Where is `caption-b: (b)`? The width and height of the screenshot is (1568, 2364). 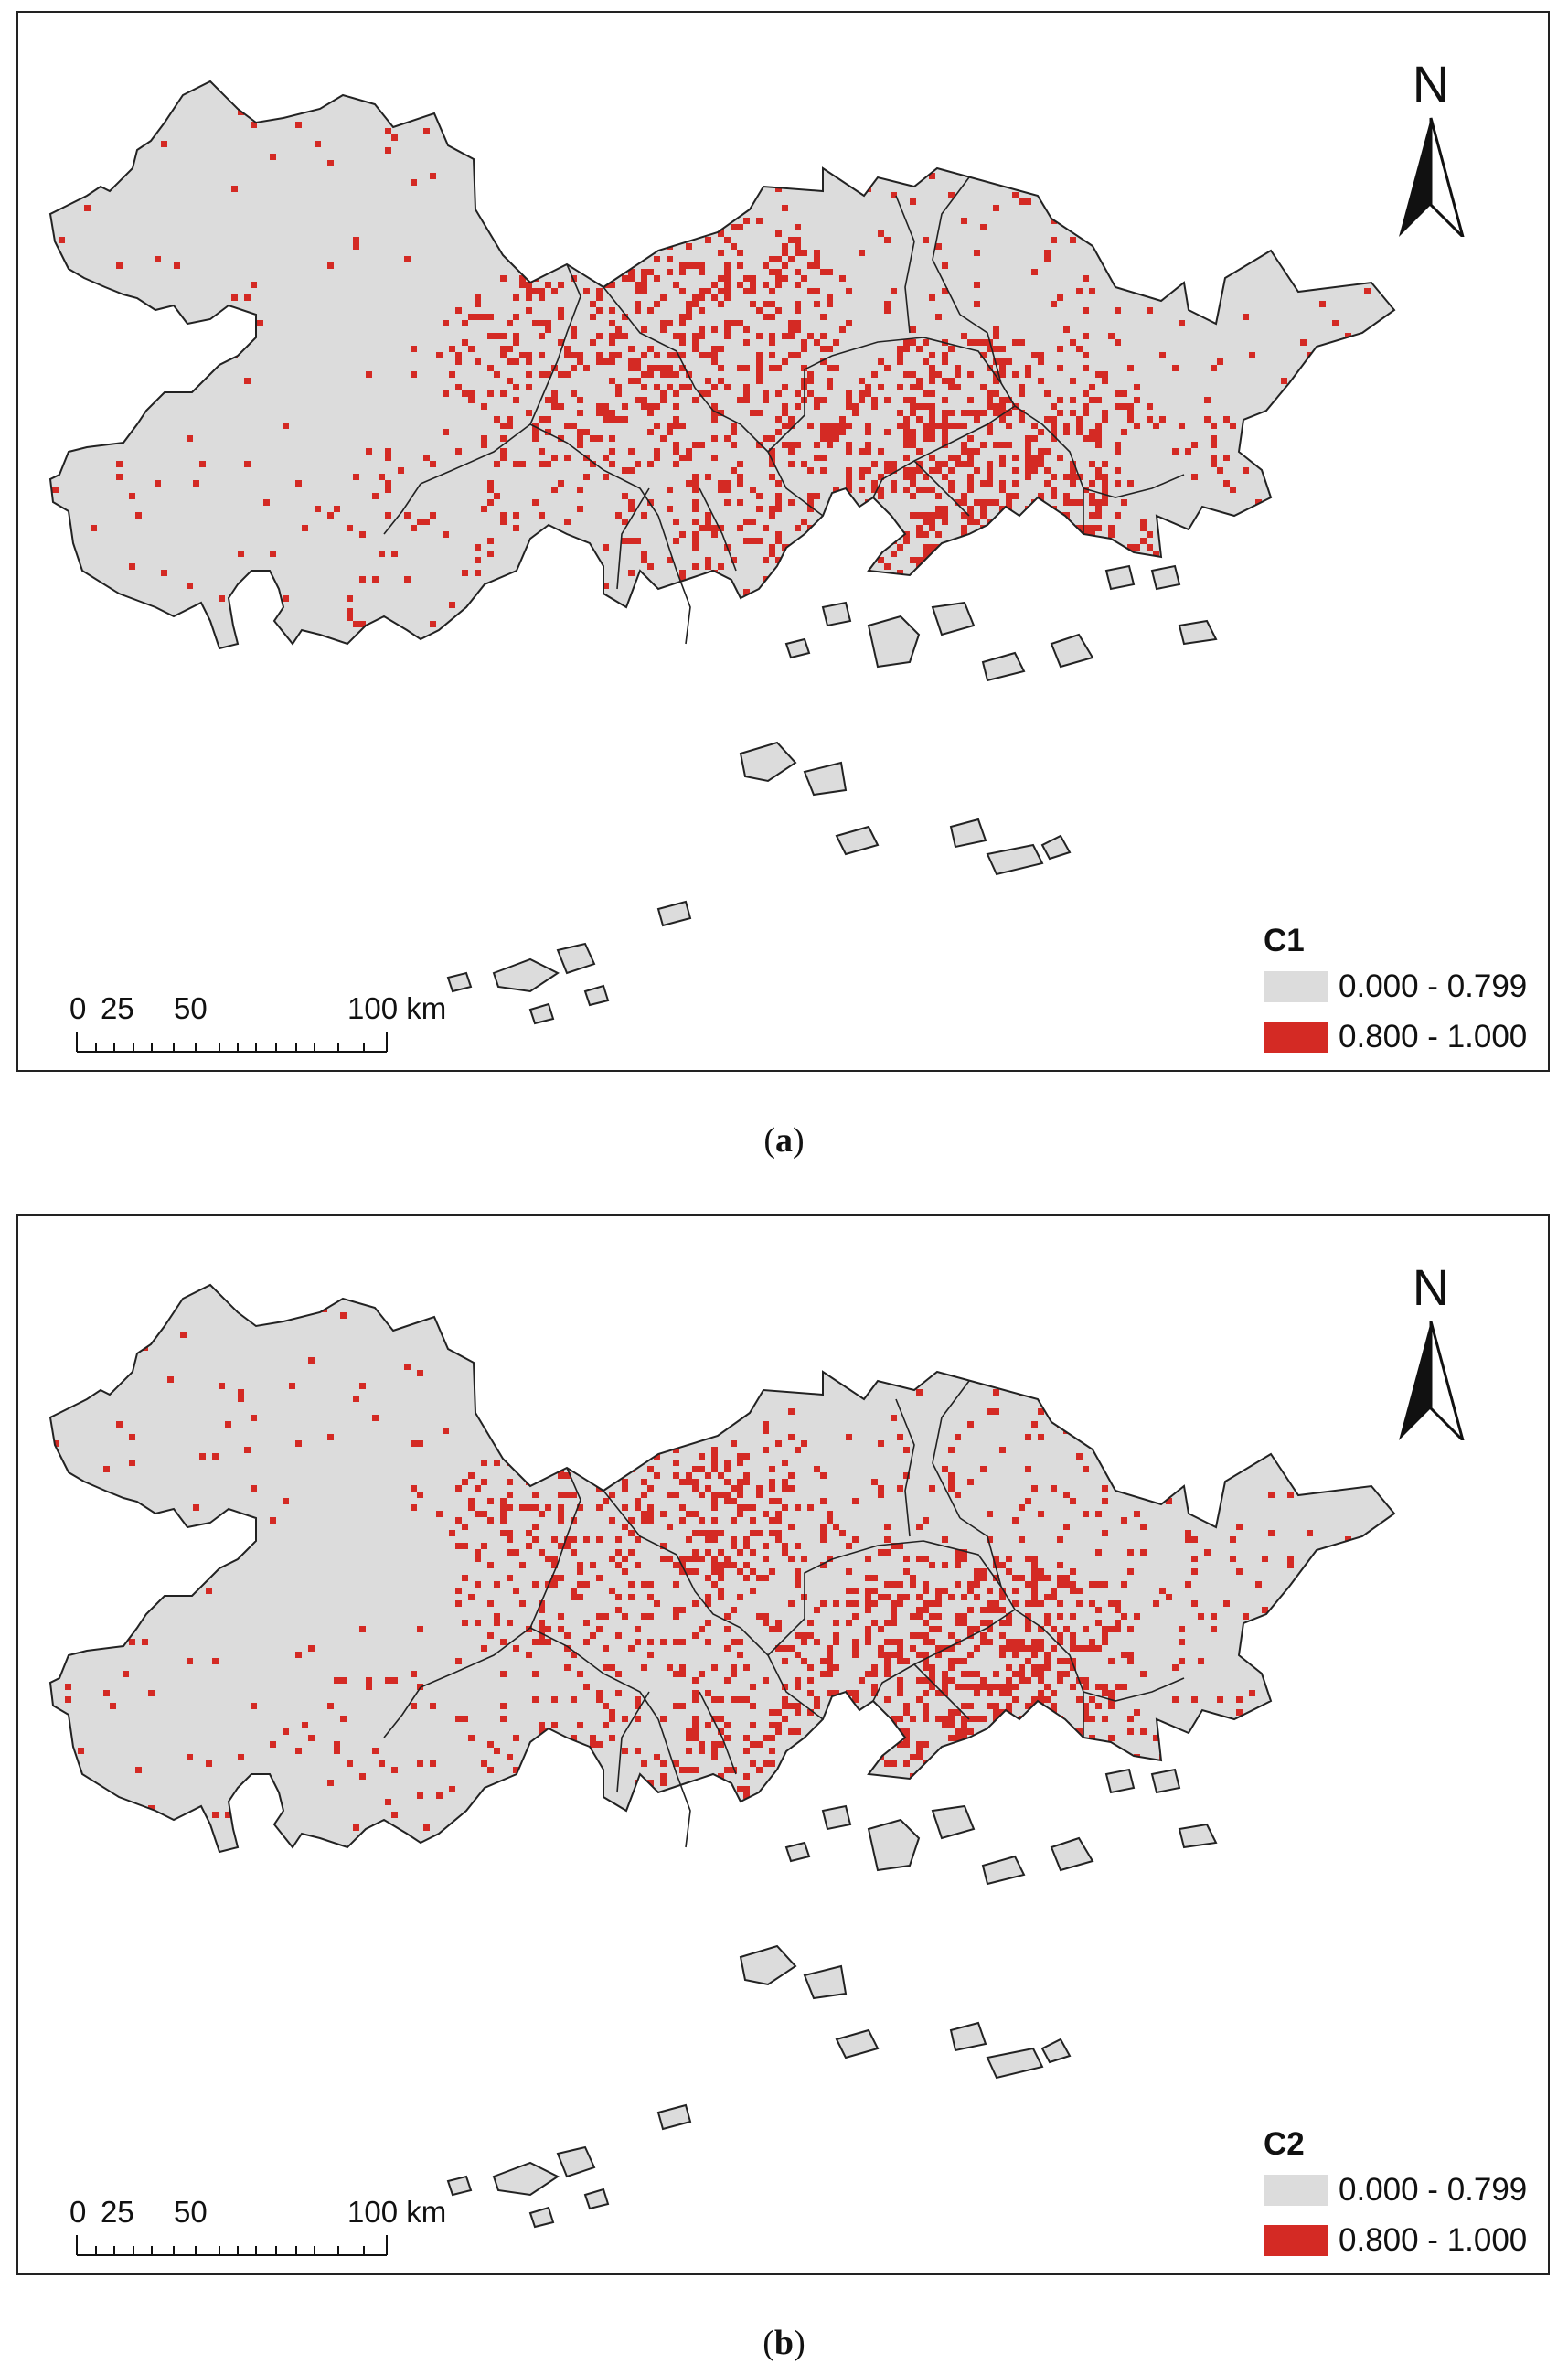 caption-b: (b) is located at coordinates (784, 2343).